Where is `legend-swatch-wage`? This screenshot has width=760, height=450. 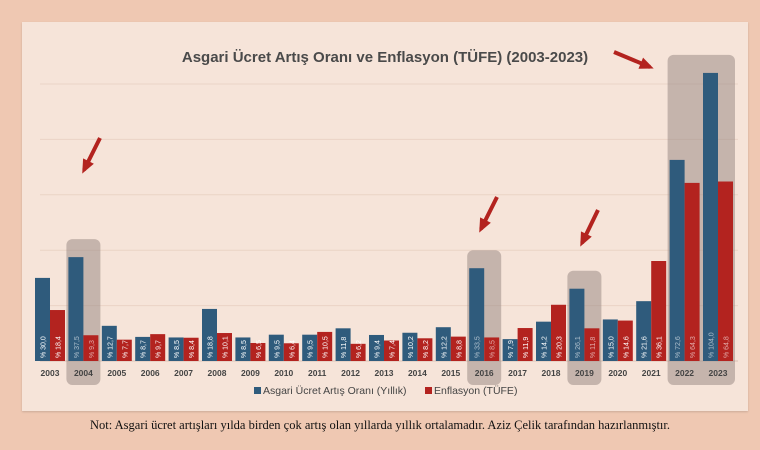 legend-swatch-wage is located at coordinates (257, 390).